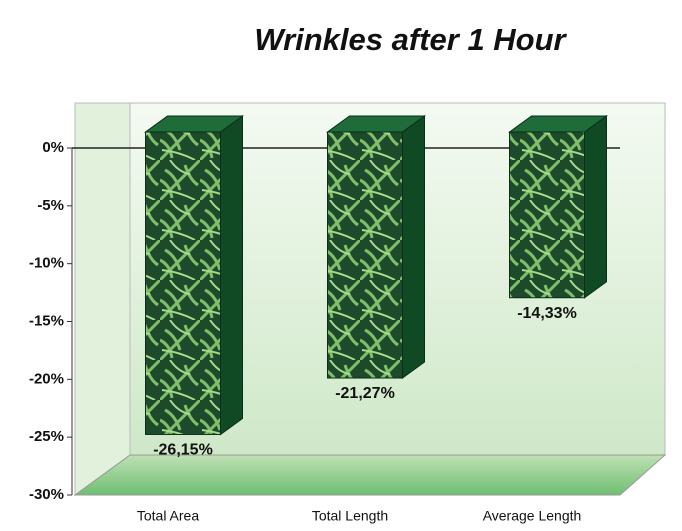 The height and width of the screenshot is (531, 682). What do you see at coordinates (168, 516) in the screenshot?
I see `x-tick-label: Total Area` at bounding box center [168, 516].